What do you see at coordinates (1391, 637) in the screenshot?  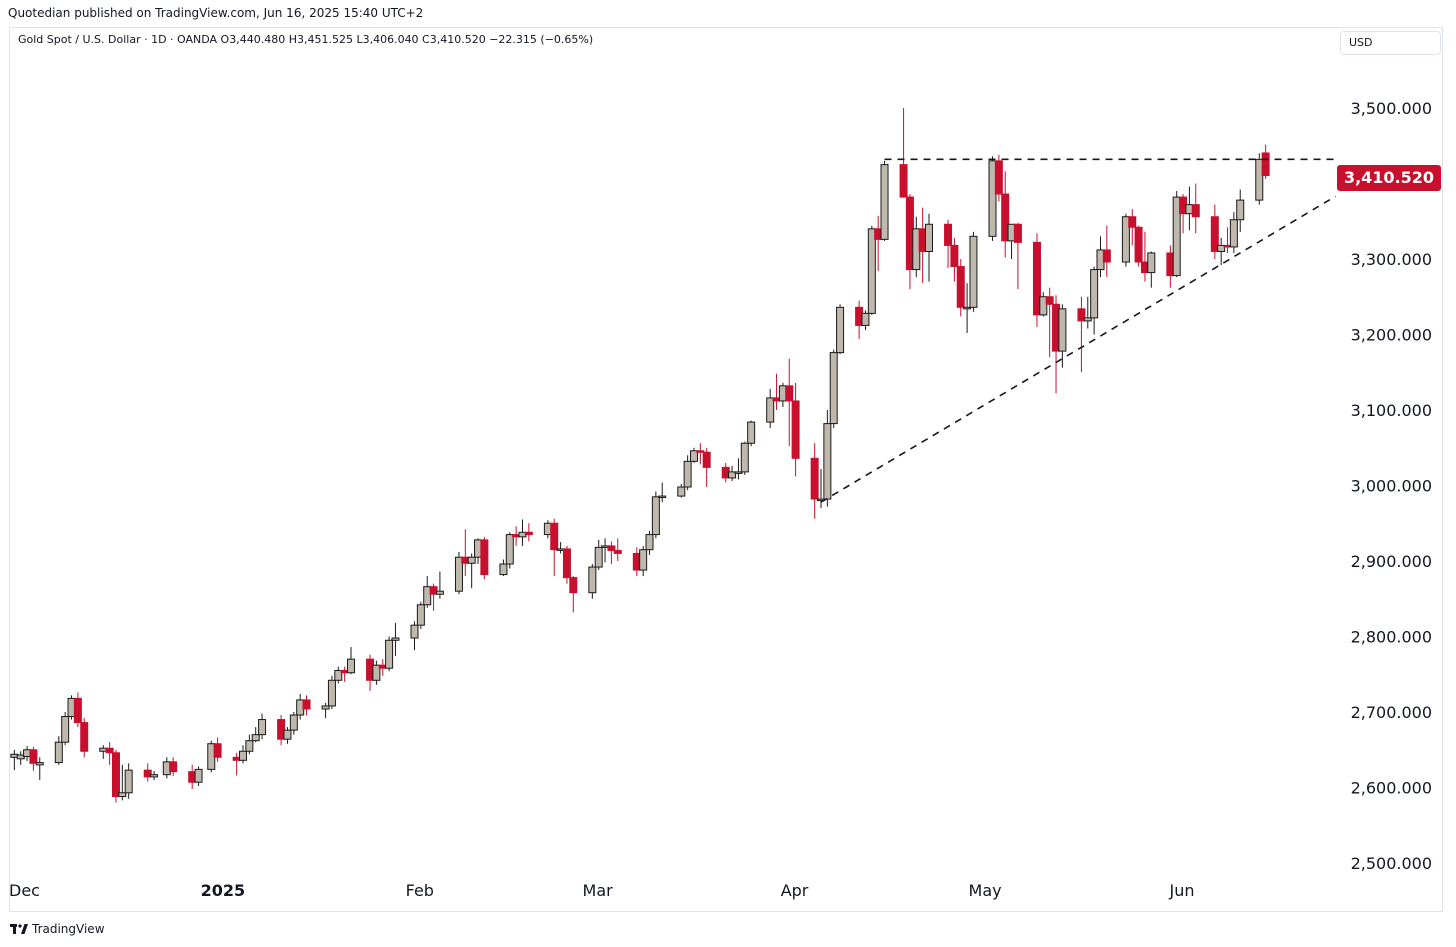 I see `y-tick-label: 2,800.000` at bounding box center [1391, 637].